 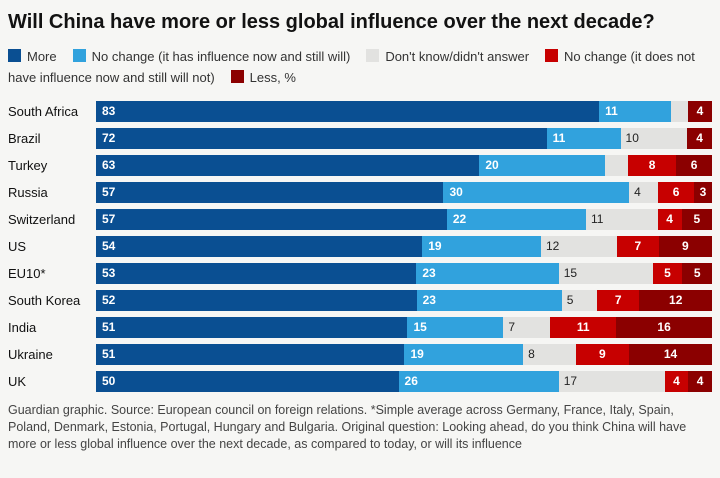 I want to click on bar-segment-not: 8, so click(x=652, y=165).